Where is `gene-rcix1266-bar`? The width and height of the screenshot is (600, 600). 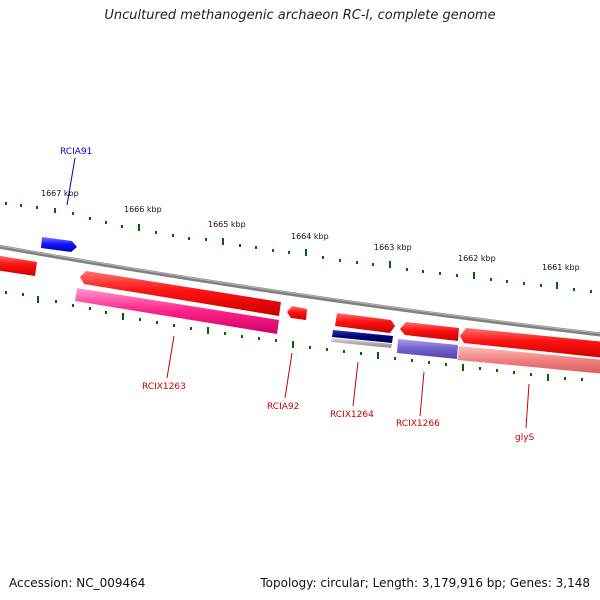 gene-rcix1266-bar is located at coordinates (427, 349).